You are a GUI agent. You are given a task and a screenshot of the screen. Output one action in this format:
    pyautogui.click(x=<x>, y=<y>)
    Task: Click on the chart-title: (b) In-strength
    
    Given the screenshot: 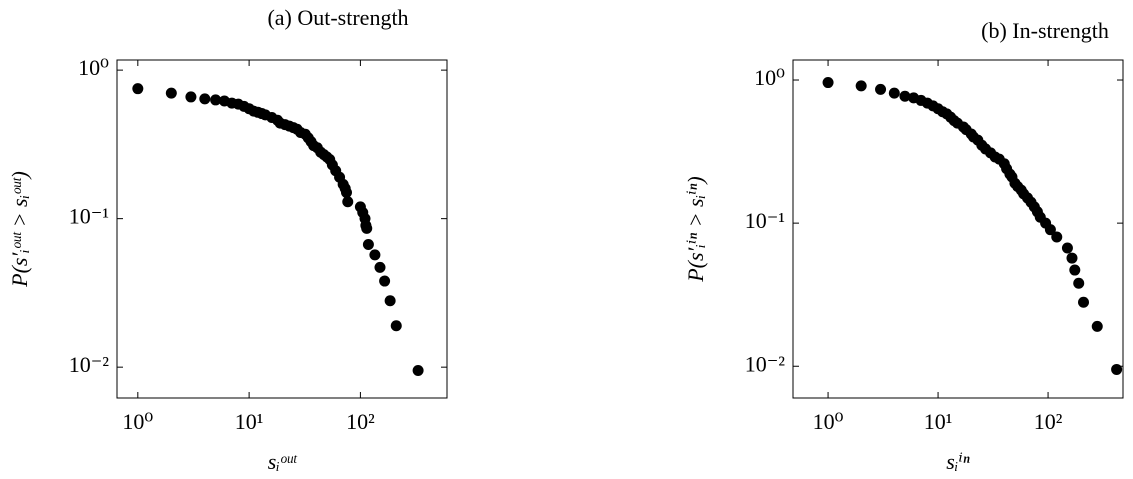 What is the action you would take?
    pyautogui.click(x=1045, y=30)
    